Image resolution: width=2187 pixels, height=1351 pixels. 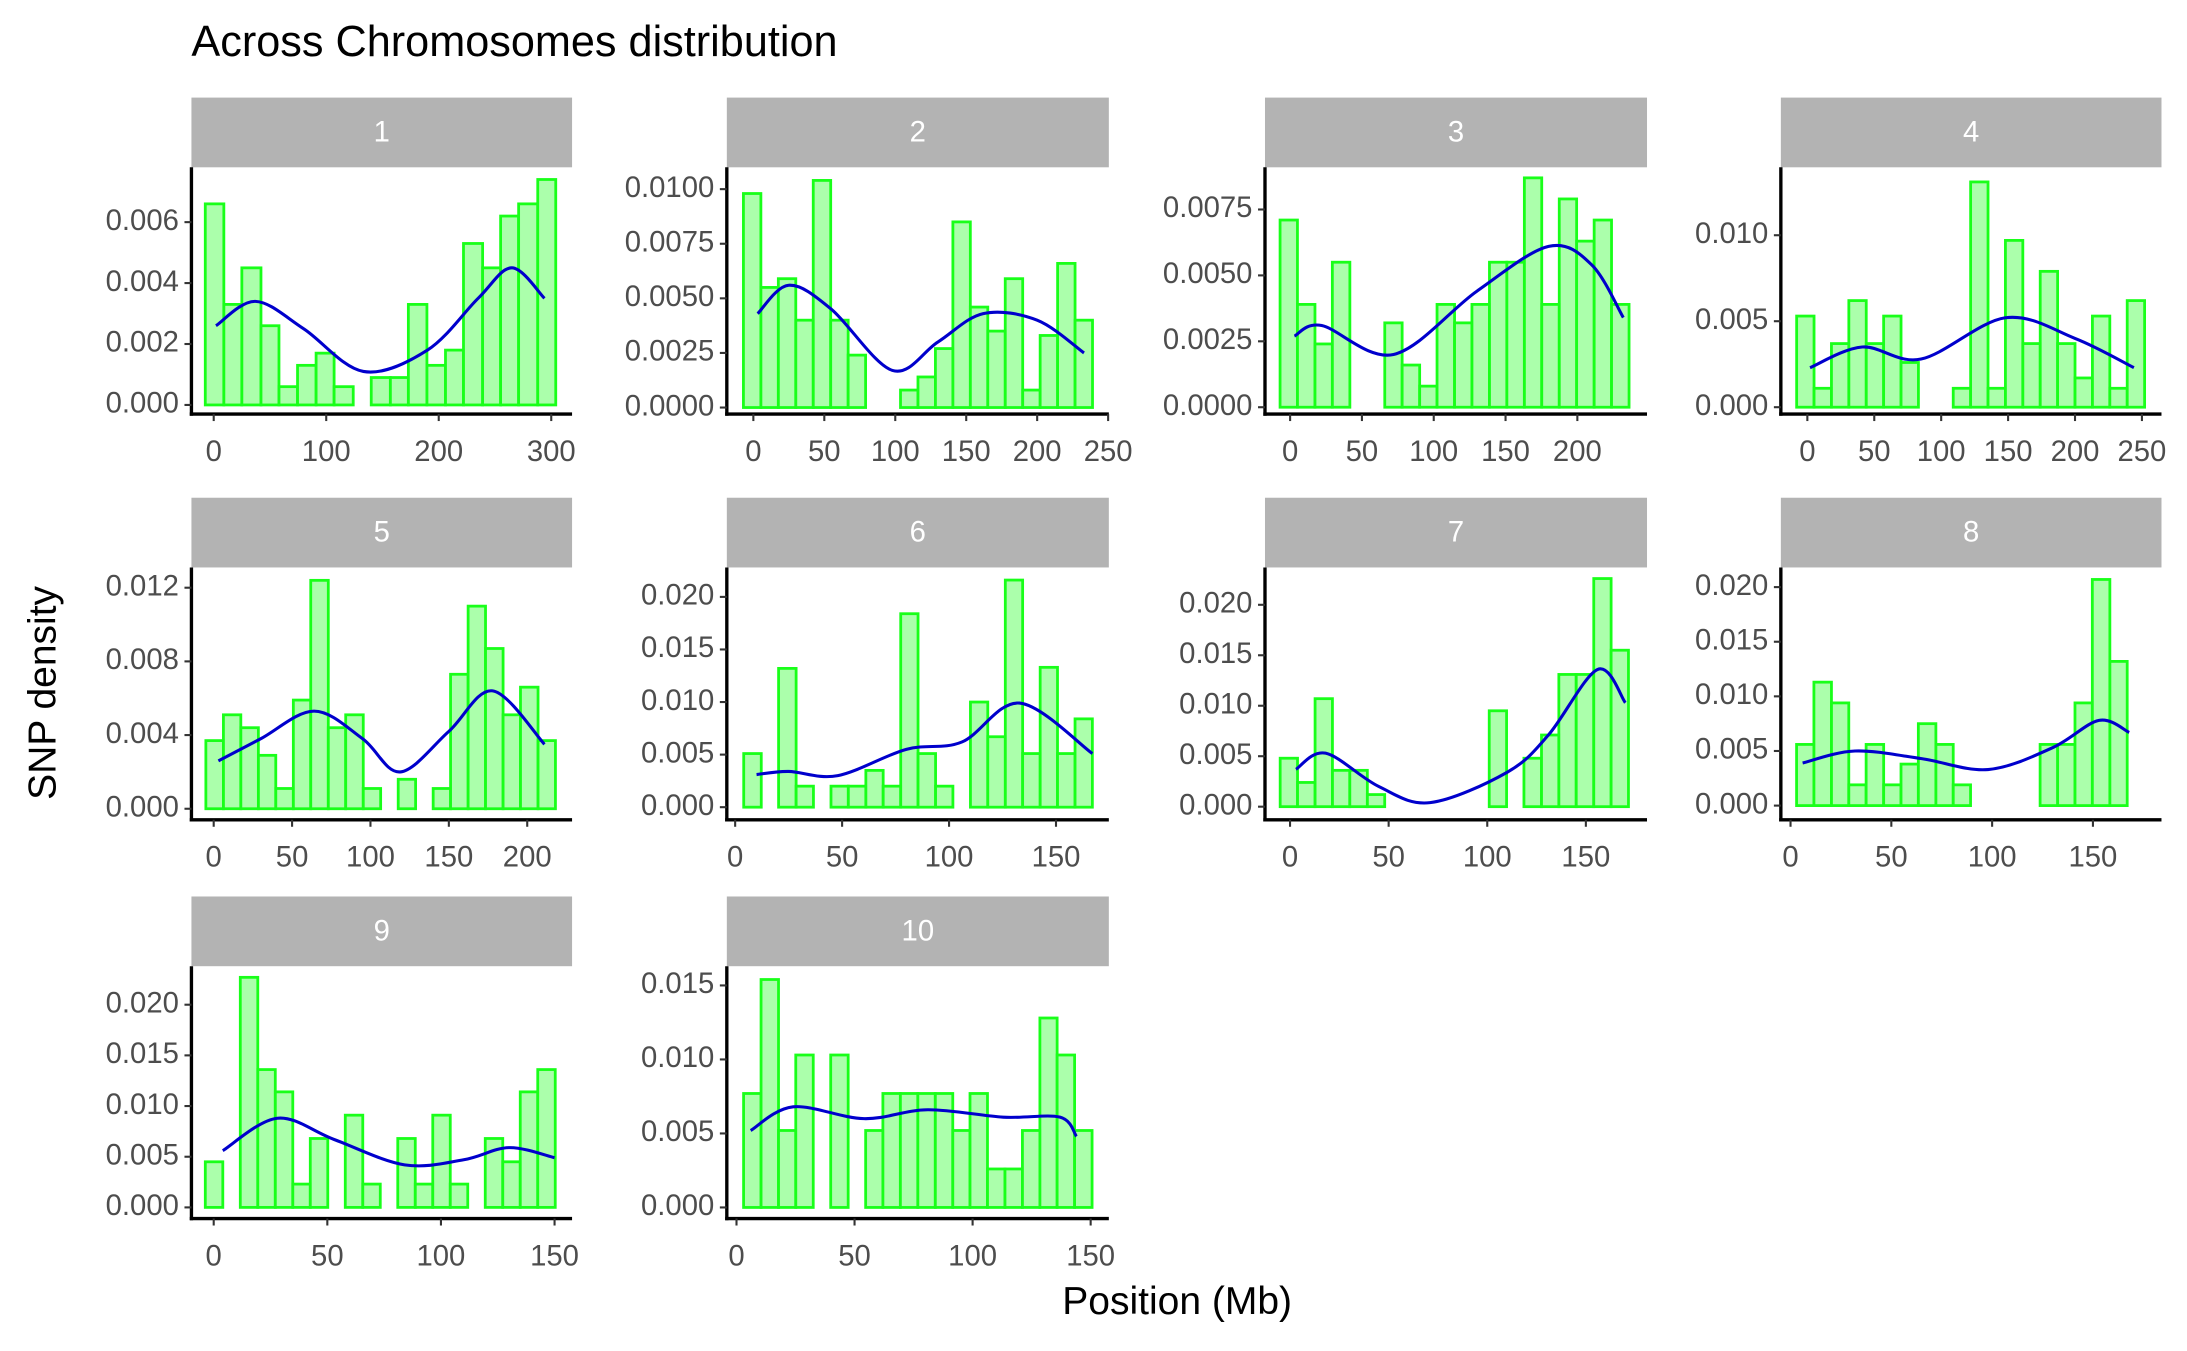 What do you see at coordinates (670, 242) in the screenshot?
I see `y-tick-label: 0.0075` at bounding box center [670, 242].